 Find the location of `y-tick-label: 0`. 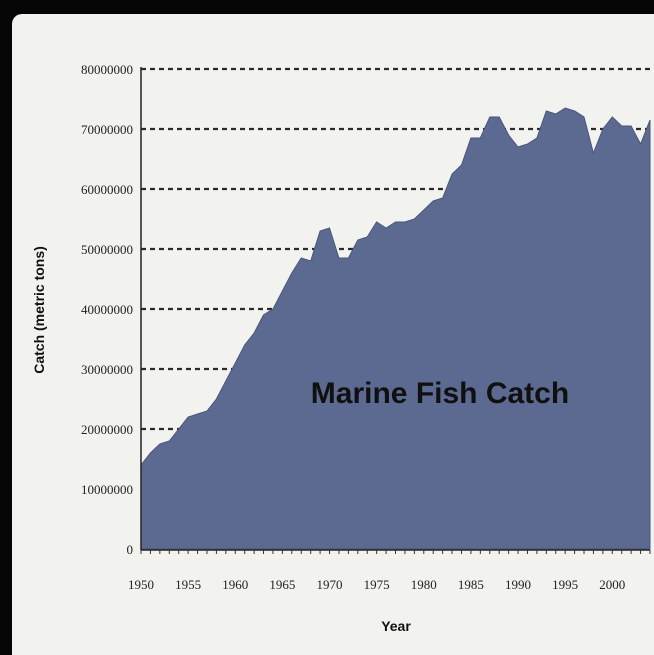

y-tick-label: 0 is located at coordinates (130, 549).